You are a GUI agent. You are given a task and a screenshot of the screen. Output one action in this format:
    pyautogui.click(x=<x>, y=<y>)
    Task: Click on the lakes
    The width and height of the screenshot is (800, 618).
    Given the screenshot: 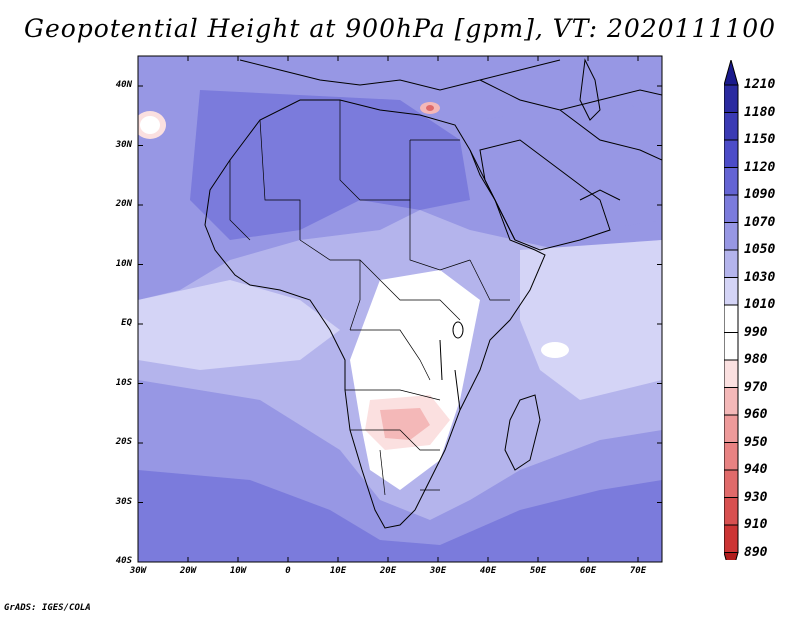 What is the action you would take?
    pyautogui.click(x=451, y=366)
    